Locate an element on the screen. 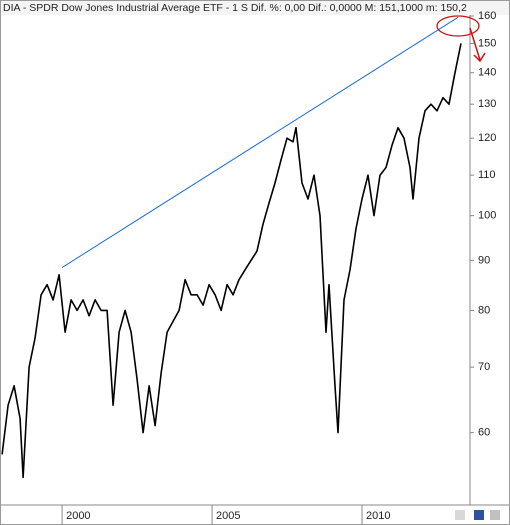  arrow is located at coordinates (477, 45).